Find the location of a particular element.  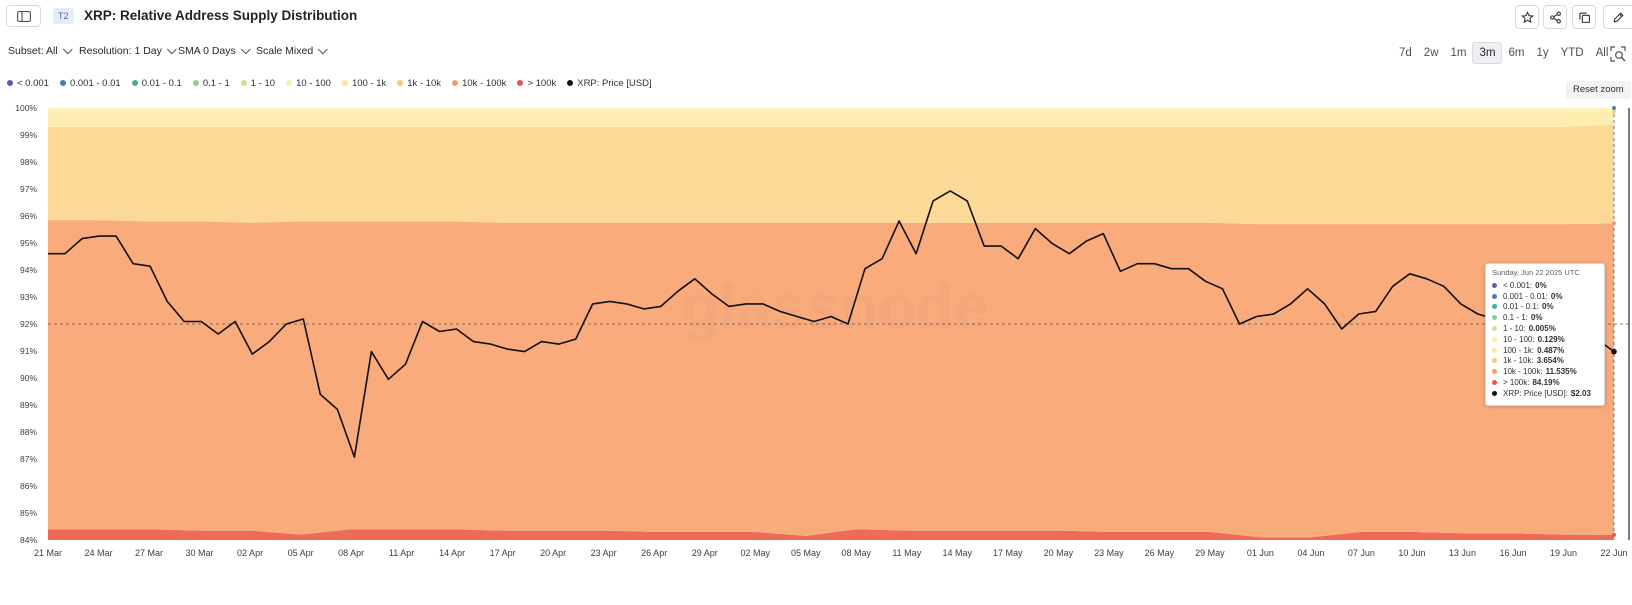

legend-item: 1 - 10 is located at coordinates (257, 83).